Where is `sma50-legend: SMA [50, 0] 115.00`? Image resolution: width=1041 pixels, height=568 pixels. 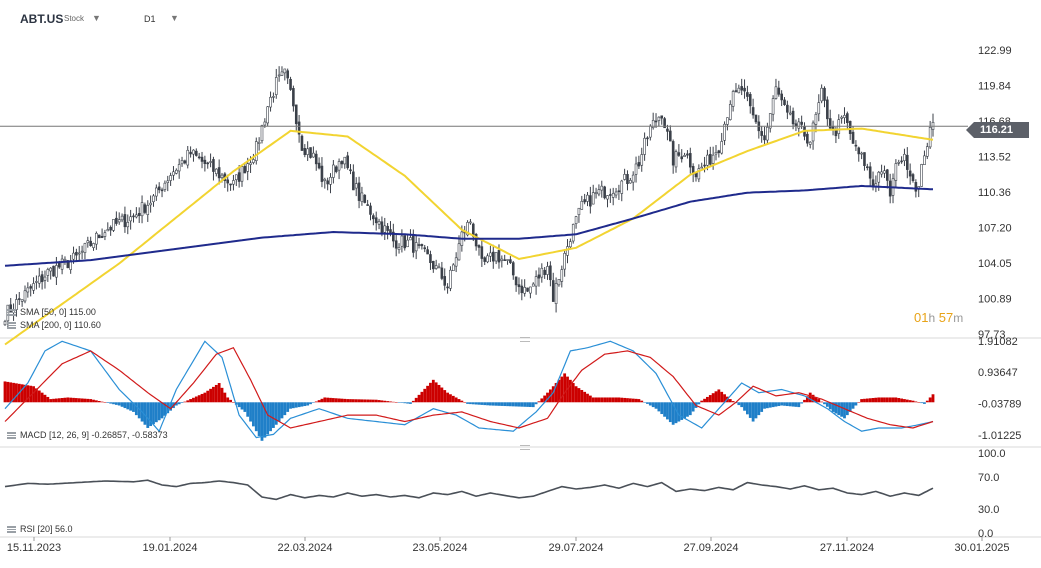 sma50-legend: SMA [50, 0] 115.00 is located at coordinates (51, 312).